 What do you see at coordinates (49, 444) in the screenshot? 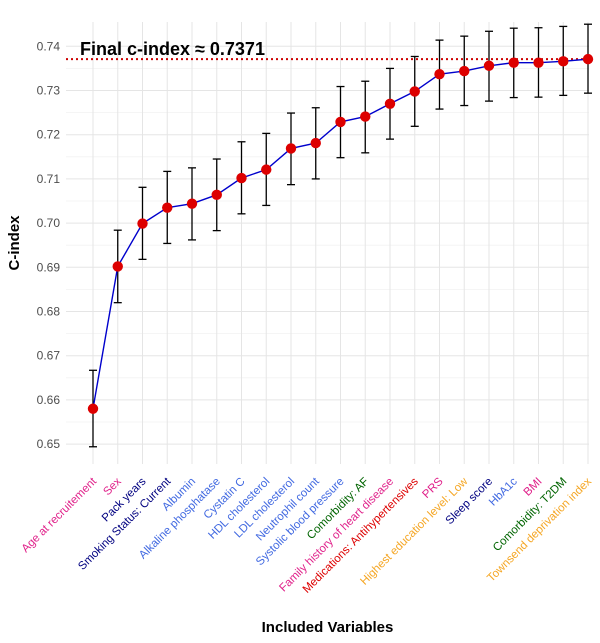
I see `y-tick-label: 0.65` at bounding box center [49, 444].